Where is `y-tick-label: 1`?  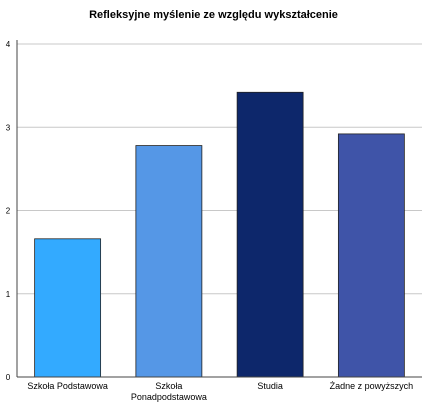 y-tick-label: 1 is located at coordinates (8, 294).